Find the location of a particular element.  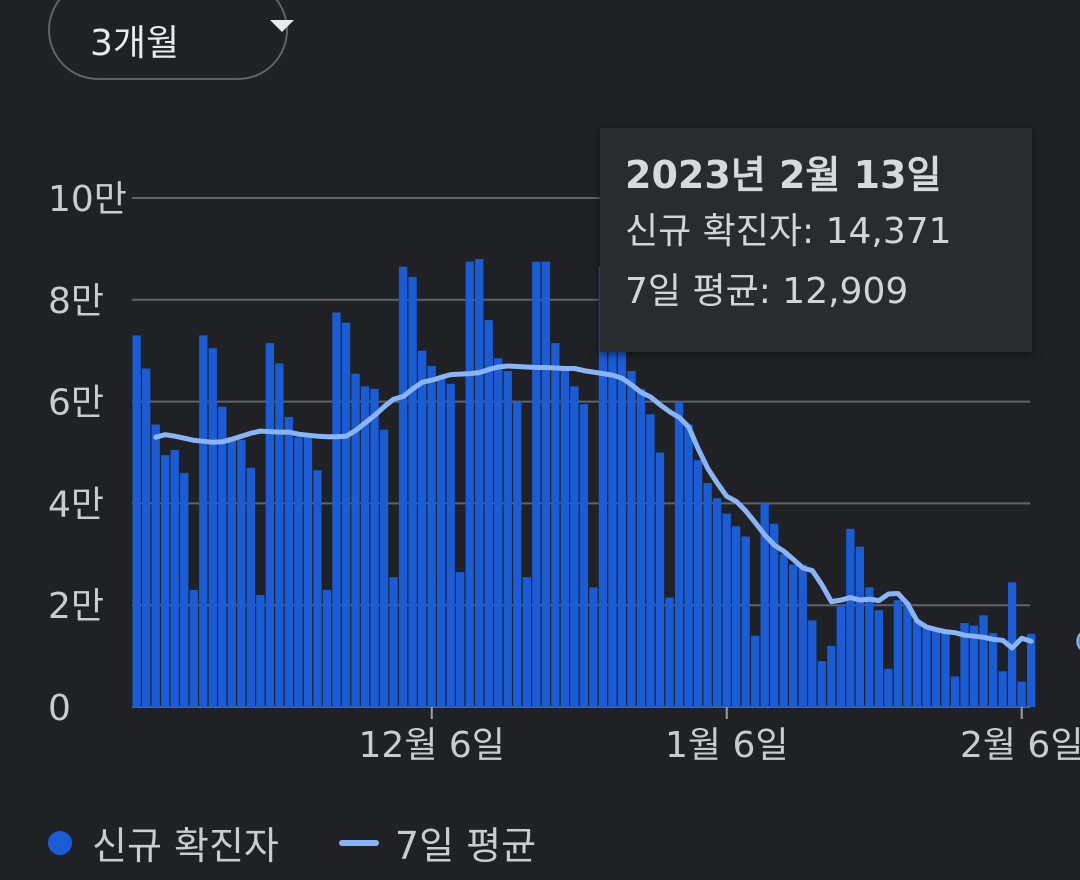

y-tick-label: 0 is located at coordinates (59, 708).